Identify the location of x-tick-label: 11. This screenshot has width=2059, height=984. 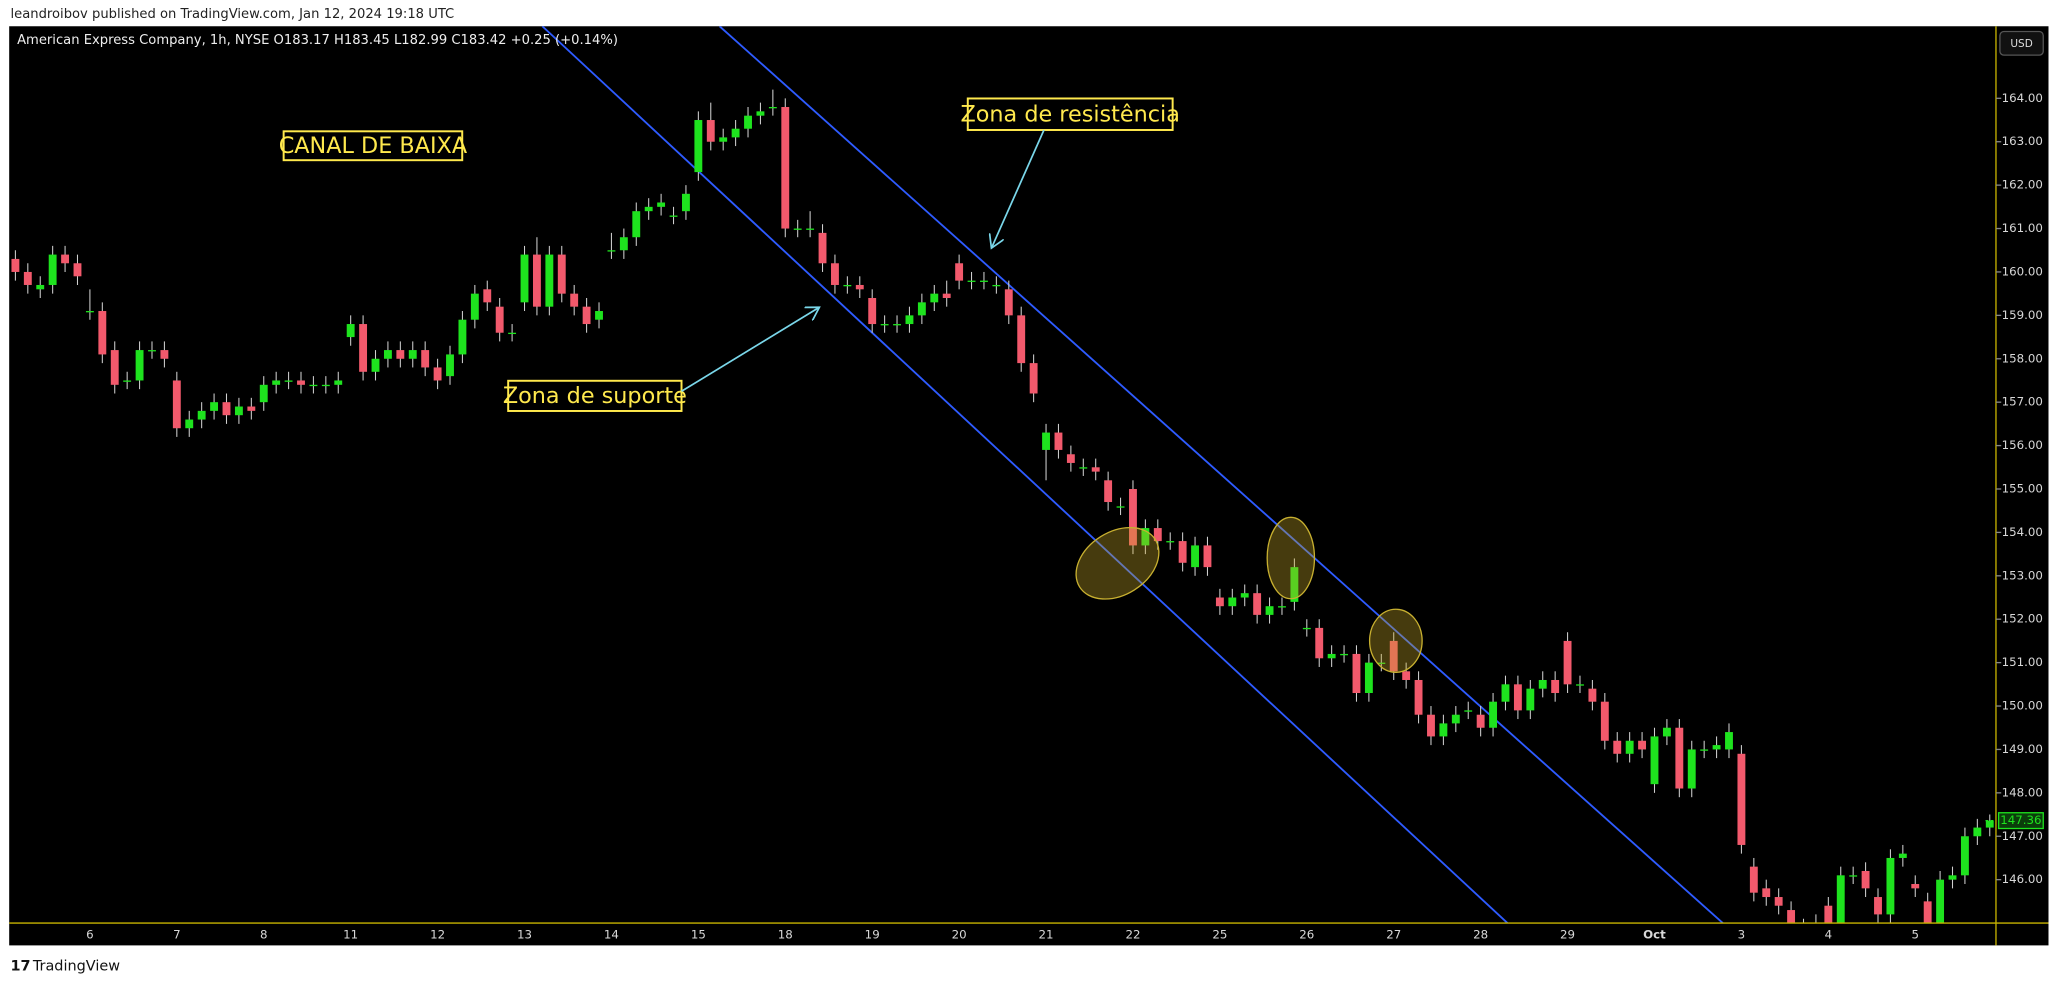
(350, 934).